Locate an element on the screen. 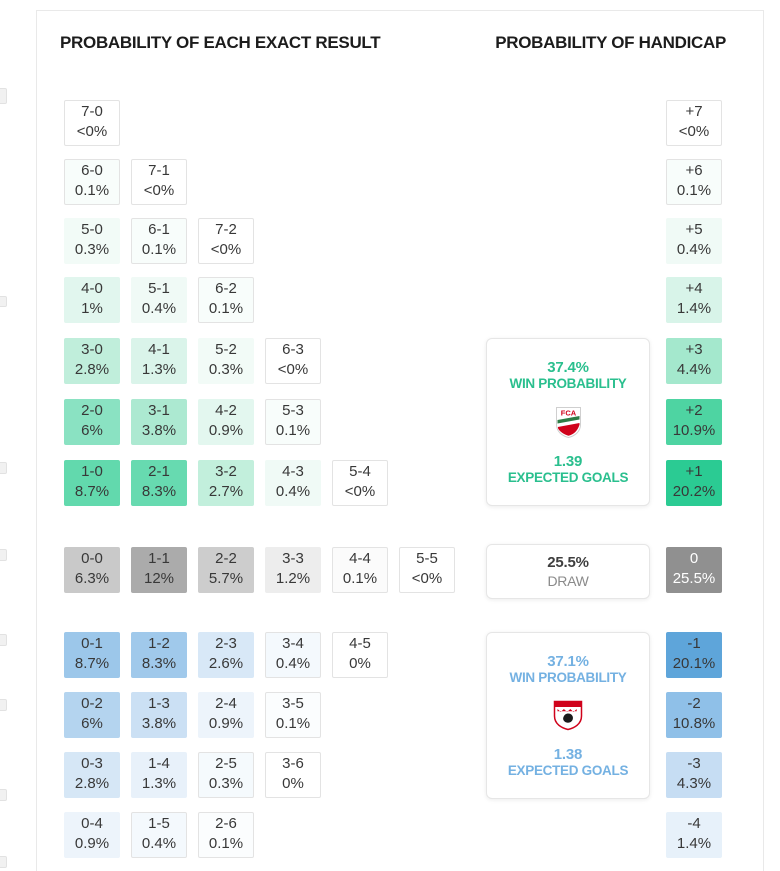  away-win-probability: 37.1% is located at coordinates (568, 661).